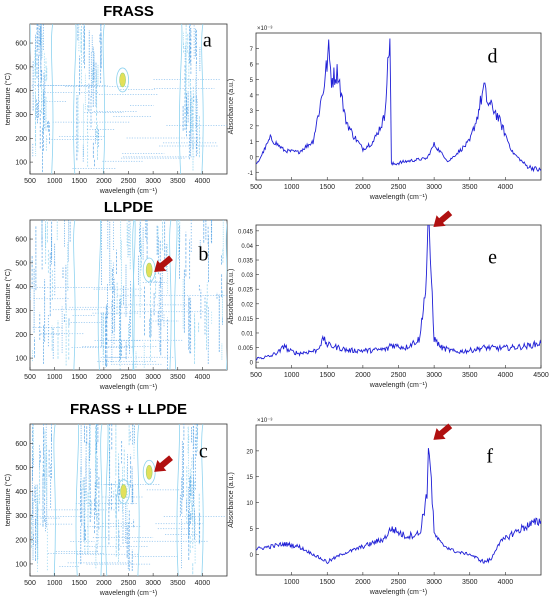  I want to click on plot-area-f, so click(398, 506).